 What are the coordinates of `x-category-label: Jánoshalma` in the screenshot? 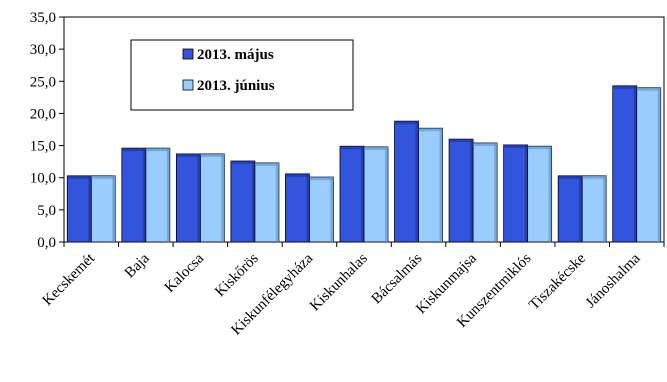 It's located at (613, 280).